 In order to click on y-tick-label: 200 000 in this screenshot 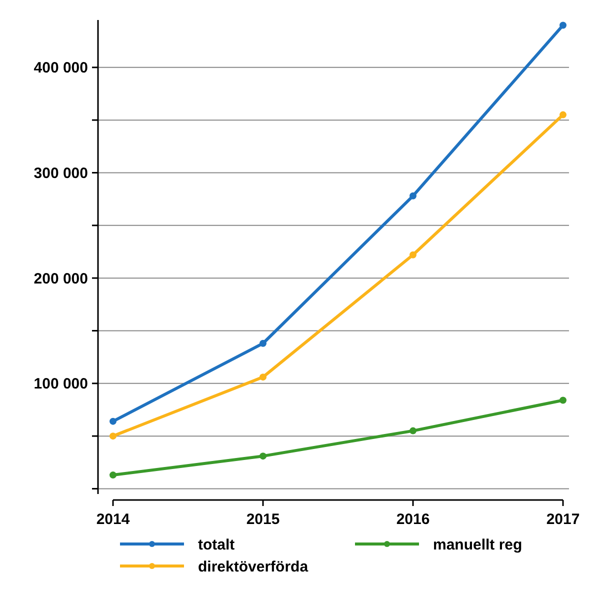, I will do `click(61, 279)`.